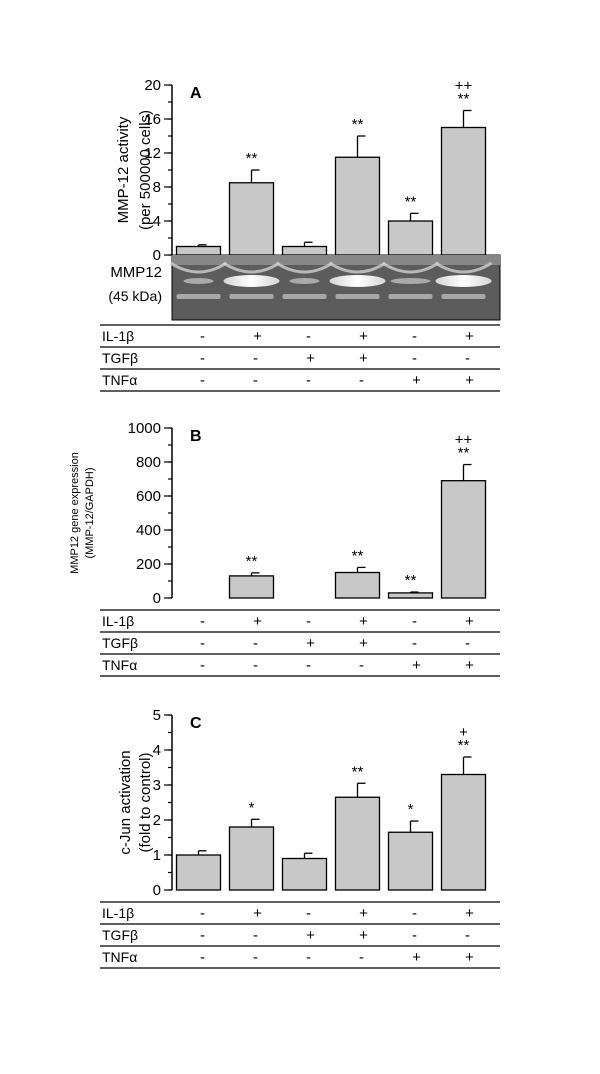  What do you see at coordinates (358, 771) in the screenshot?
I see `significance-C-4: **` at bounding box center [358, 771].